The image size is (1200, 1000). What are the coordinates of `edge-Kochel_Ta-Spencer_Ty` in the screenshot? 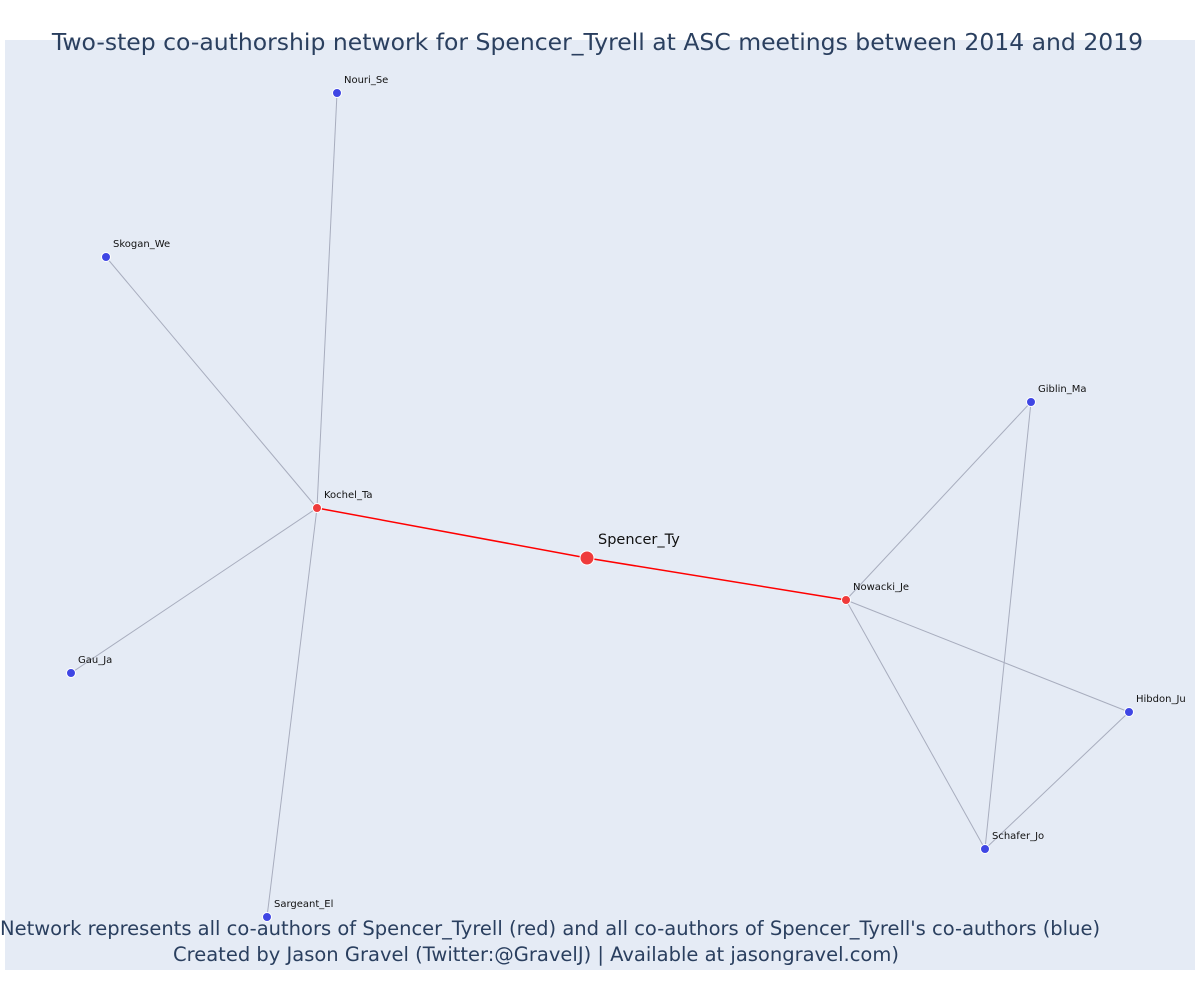 It's located at (452, 533).